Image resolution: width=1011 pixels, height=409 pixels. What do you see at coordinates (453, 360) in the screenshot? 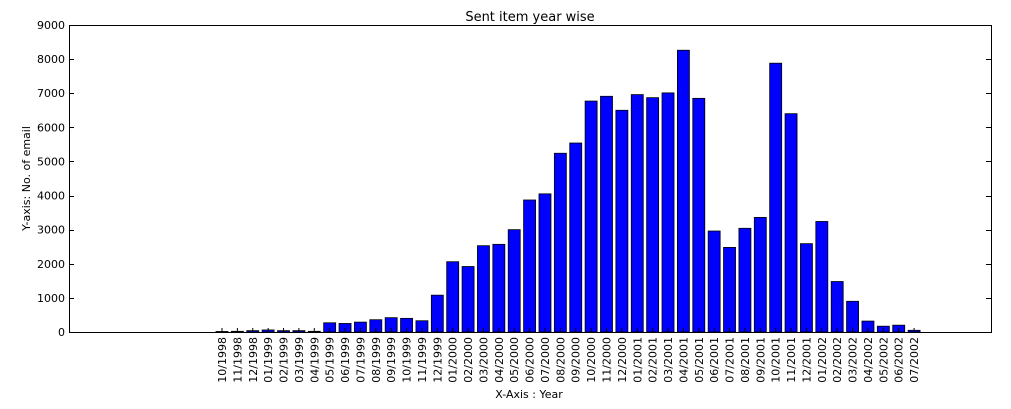
I see `x-tick-label: 01/2000` at bounding box center [453, 360].